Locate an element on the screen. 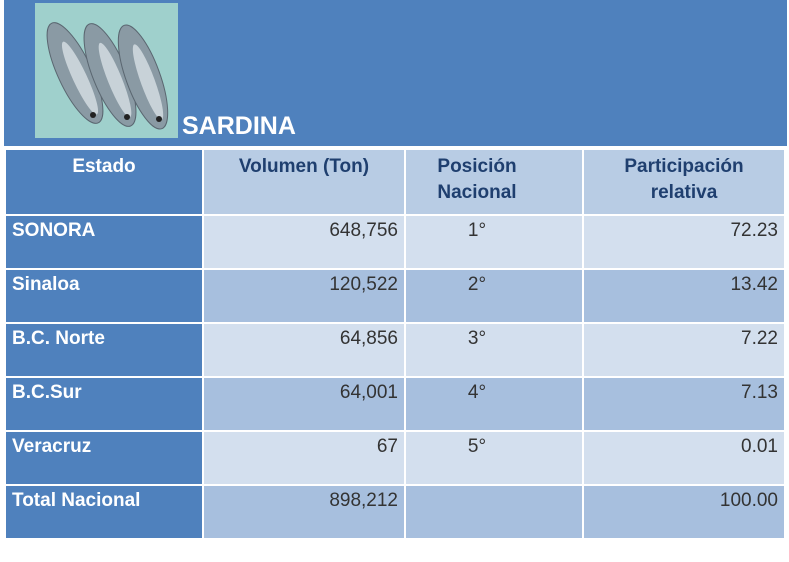 The width and height of the screenshot is (789, 562). table-cell: 13.42 is located at coordinates (684, 296).